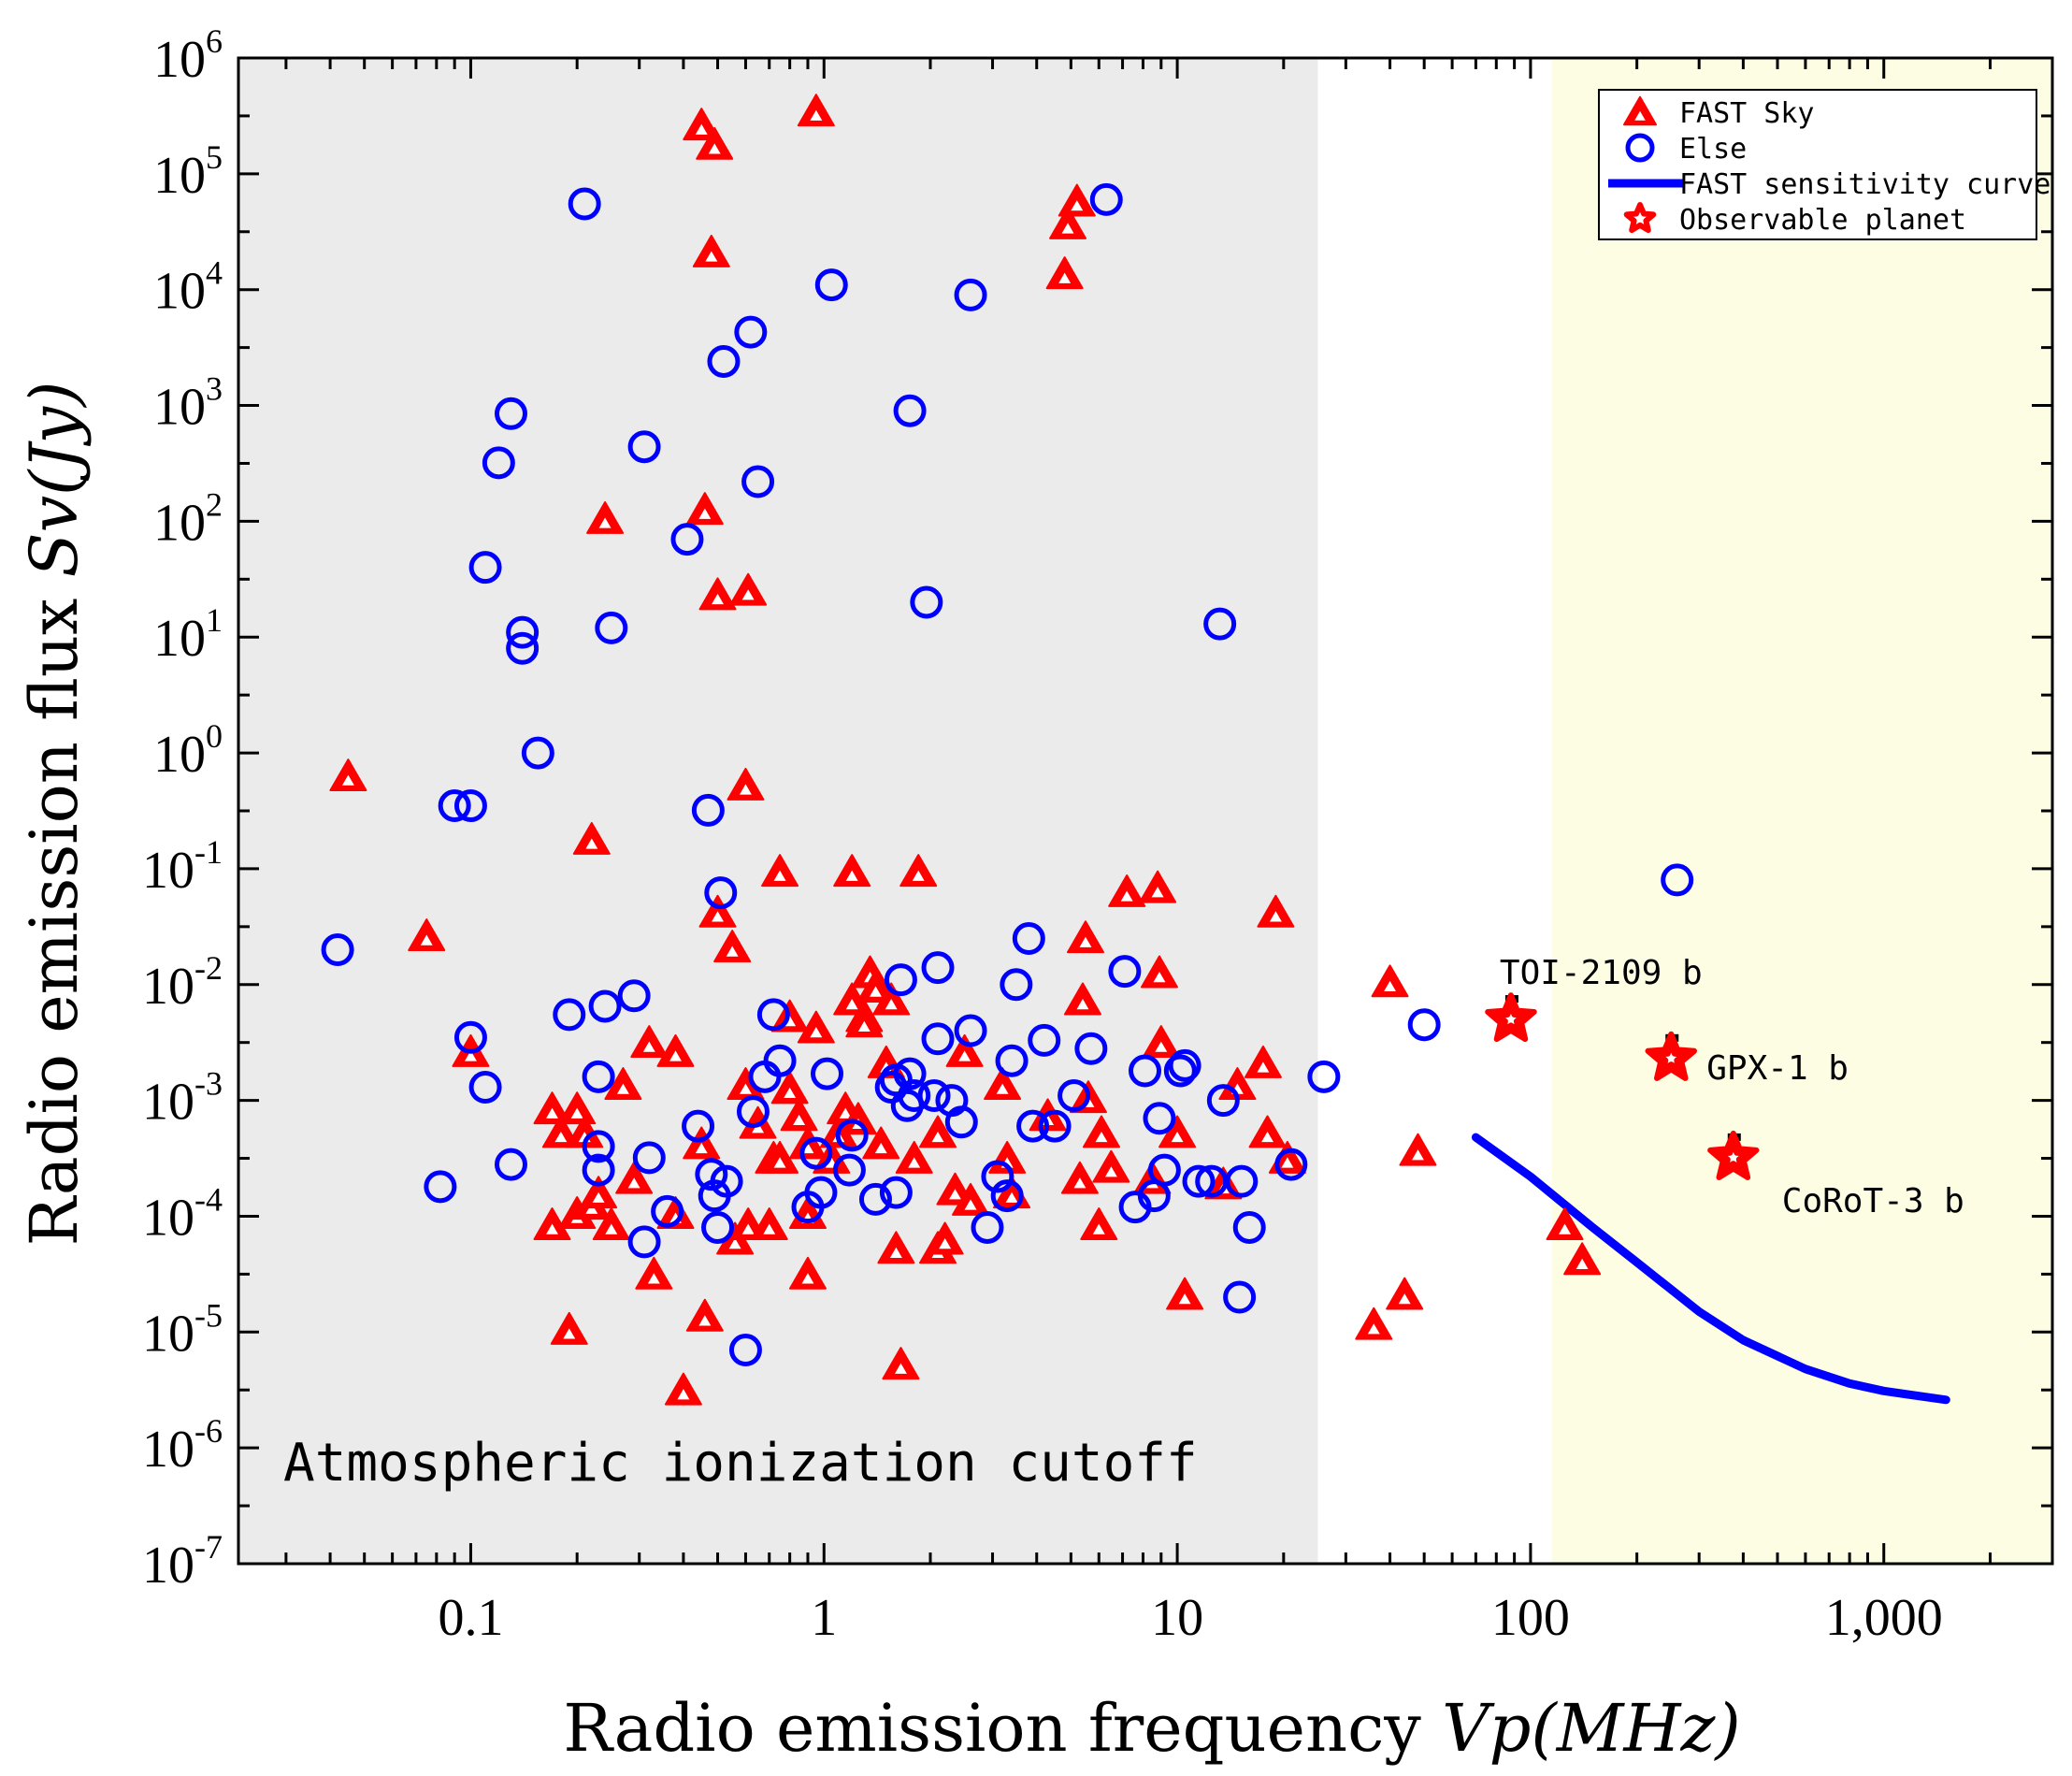 The width and height of the screenshot is (2072, 1776). Describe the element at coordinates (182, 1213) in the screenshot. I see `y-tick-label-3: 10⁻⁴` at that location.